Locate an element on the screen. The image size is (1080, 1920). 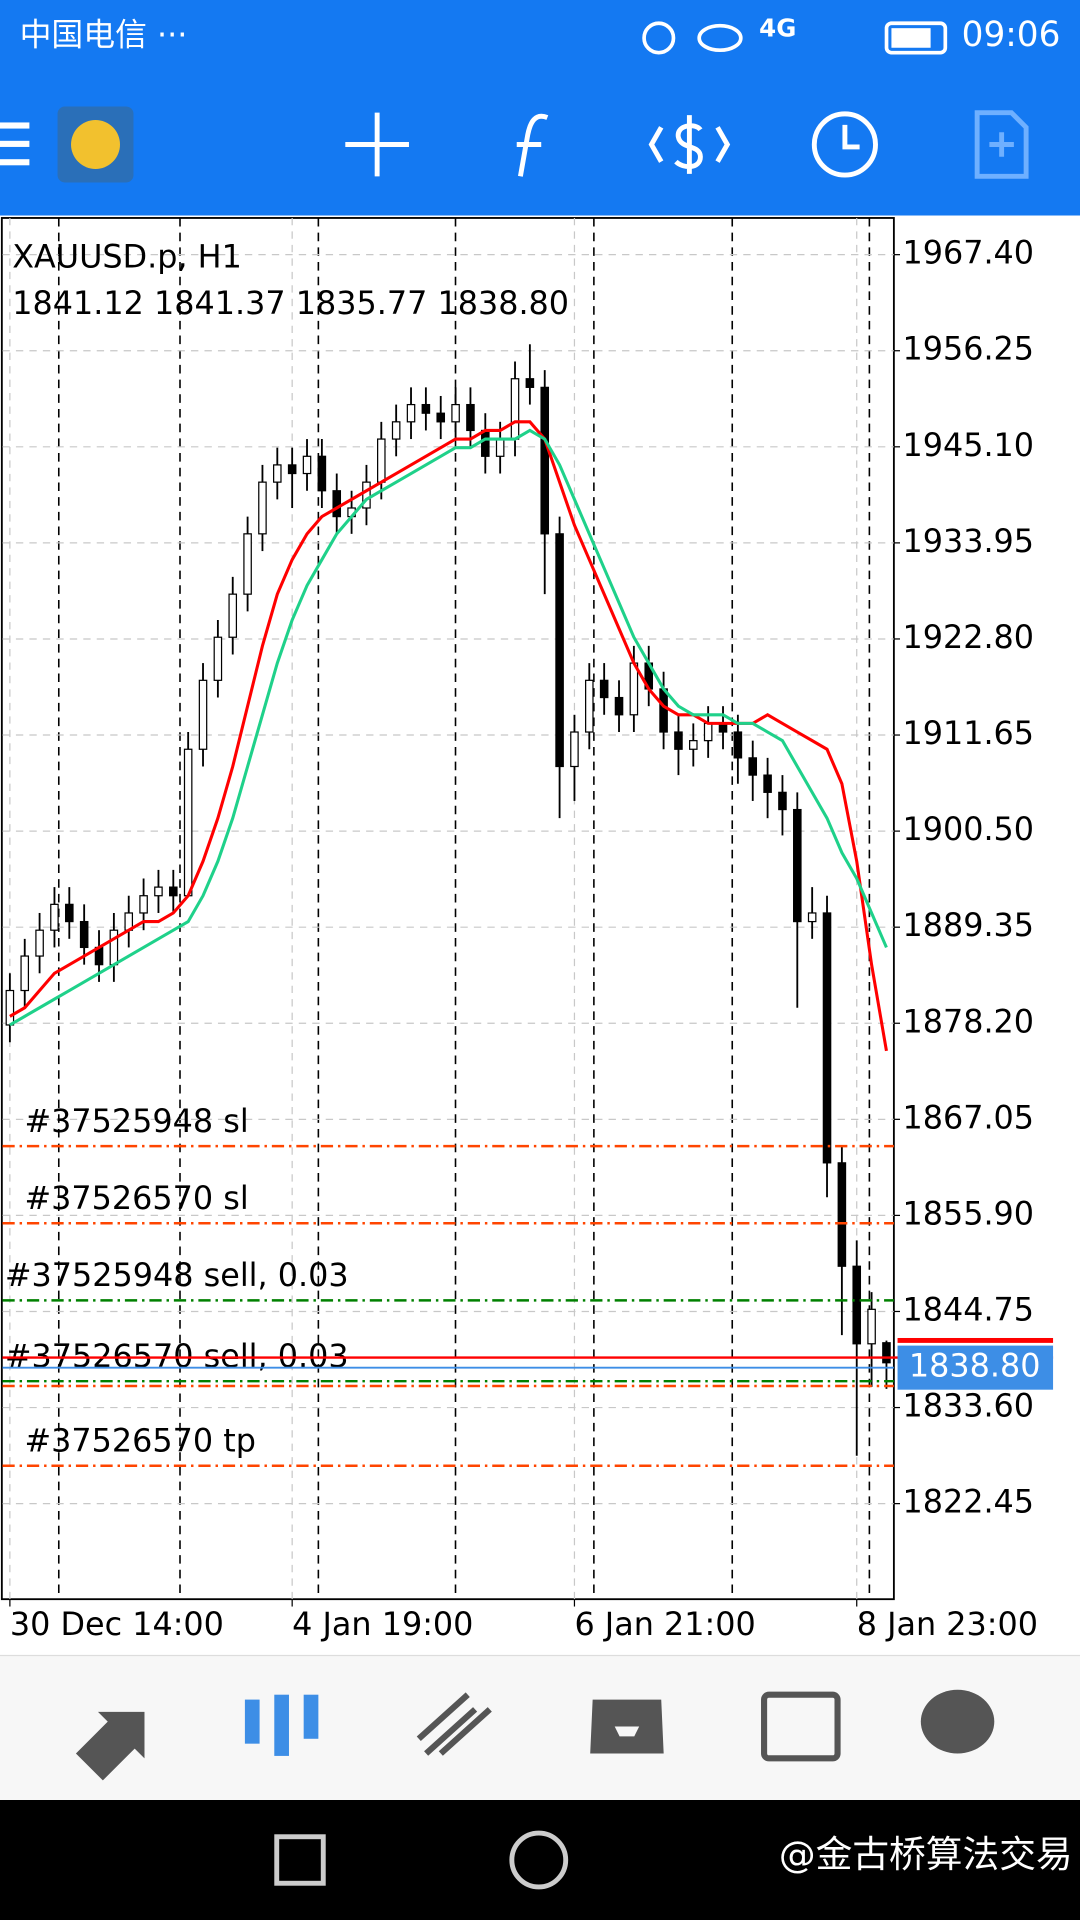
y-tick-label: 1867.05 is located at coordinates (968, 1117).